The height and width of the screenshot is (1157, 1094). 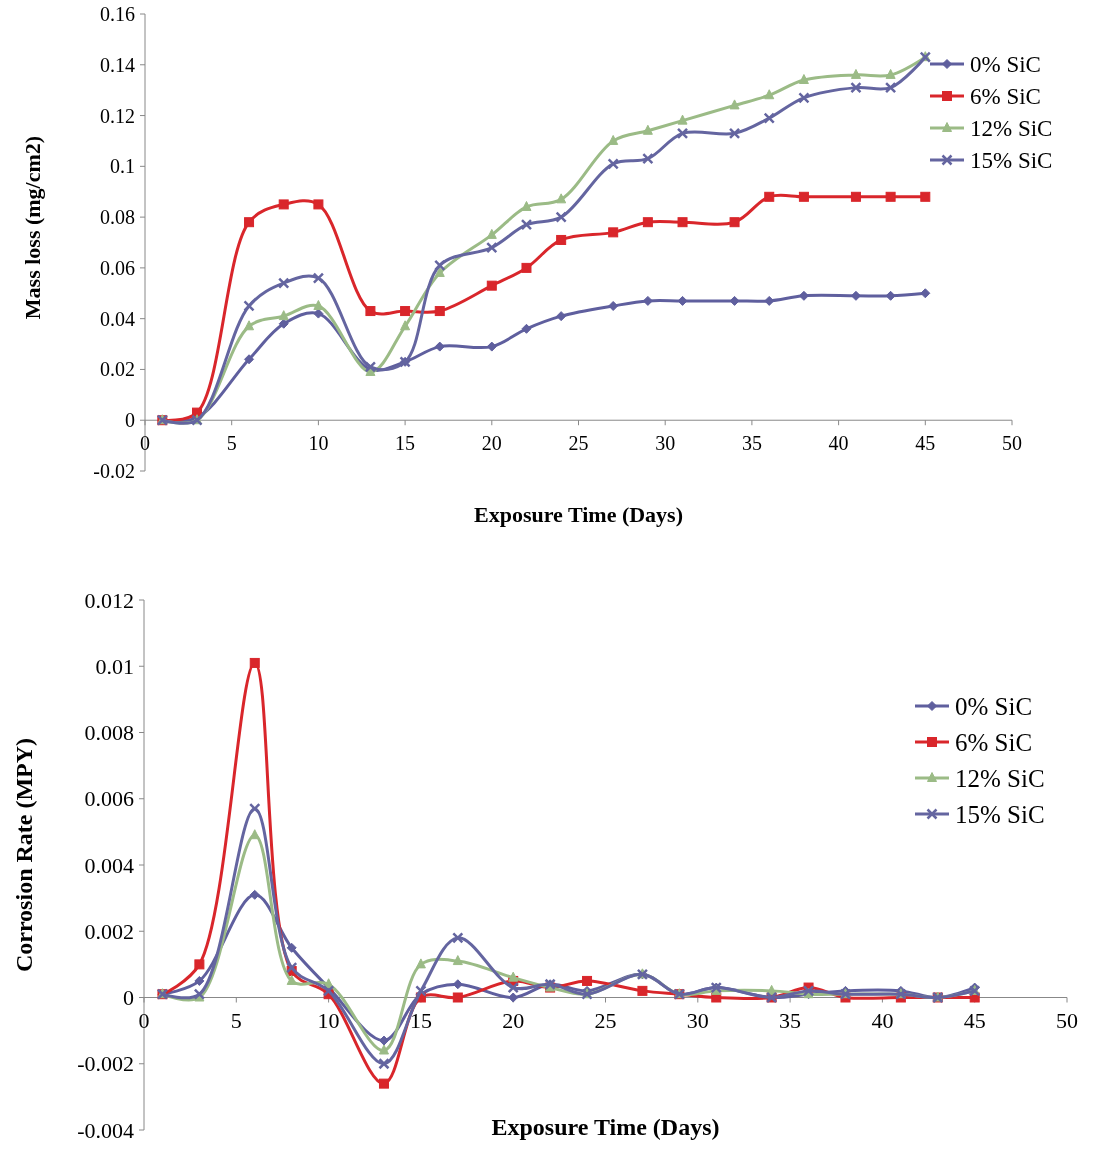 I want to click on y-tick-label: -0.002, so click(x=105, y=1064).